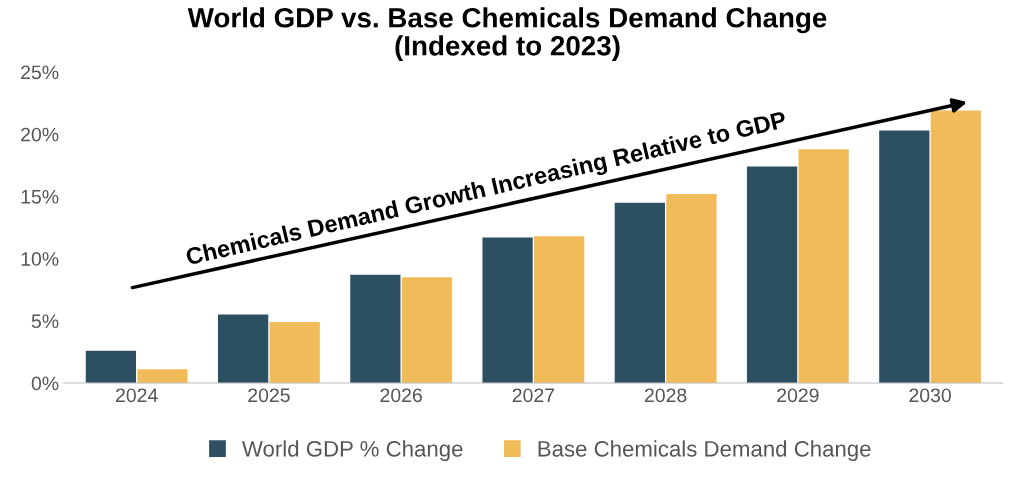 This screenshot has width=1015, height=480. What do you see at coordinates (40, 259) in the screenshot?
I see `y-tick-label: 10%` at bounding box center [40, 259].